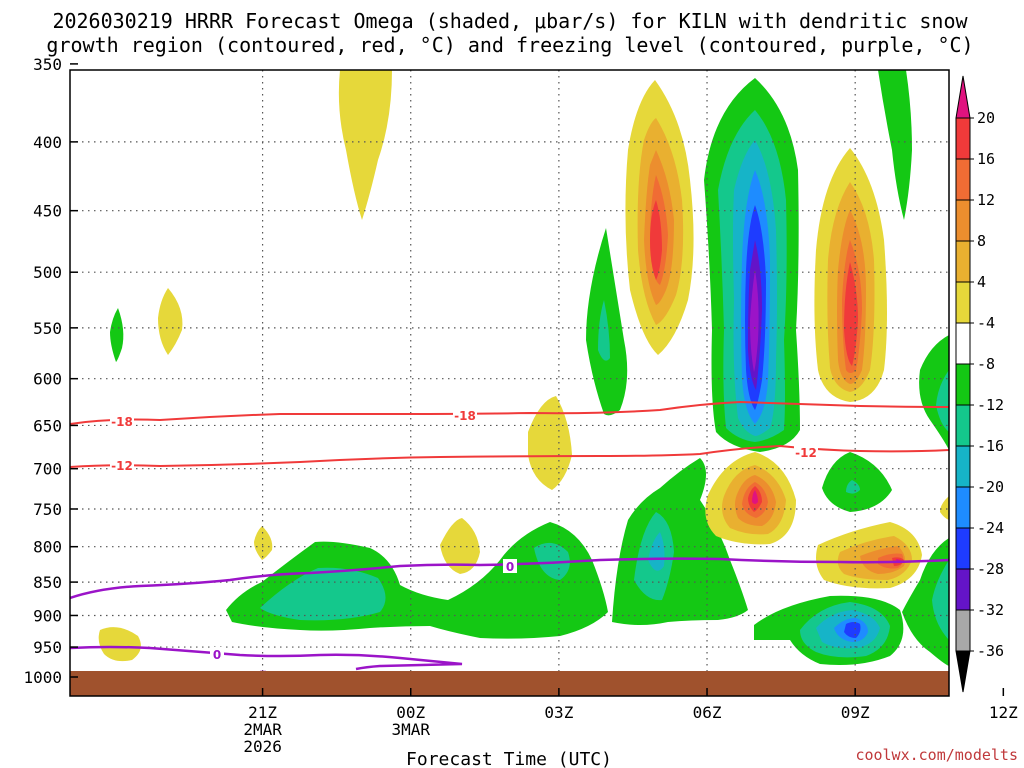 This screenshot has width=1024, height=768. I want to click on colorbar-label-8: -16, so click(990, 446).